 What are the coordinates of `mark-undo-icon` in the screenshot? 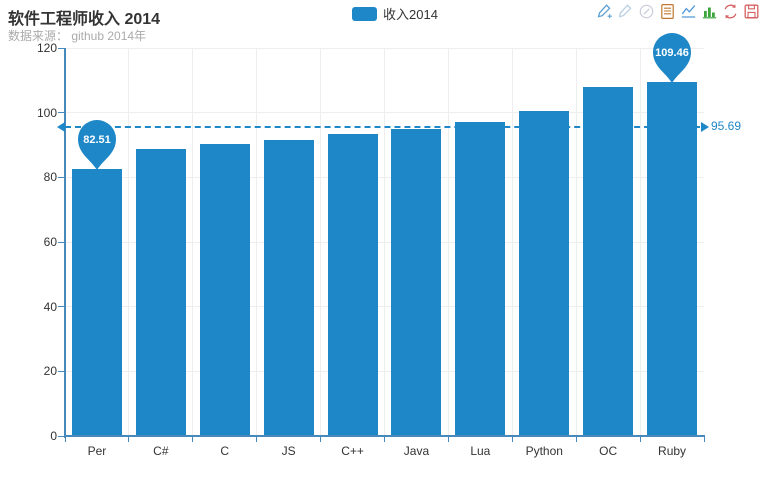 It's located at (625, 11).